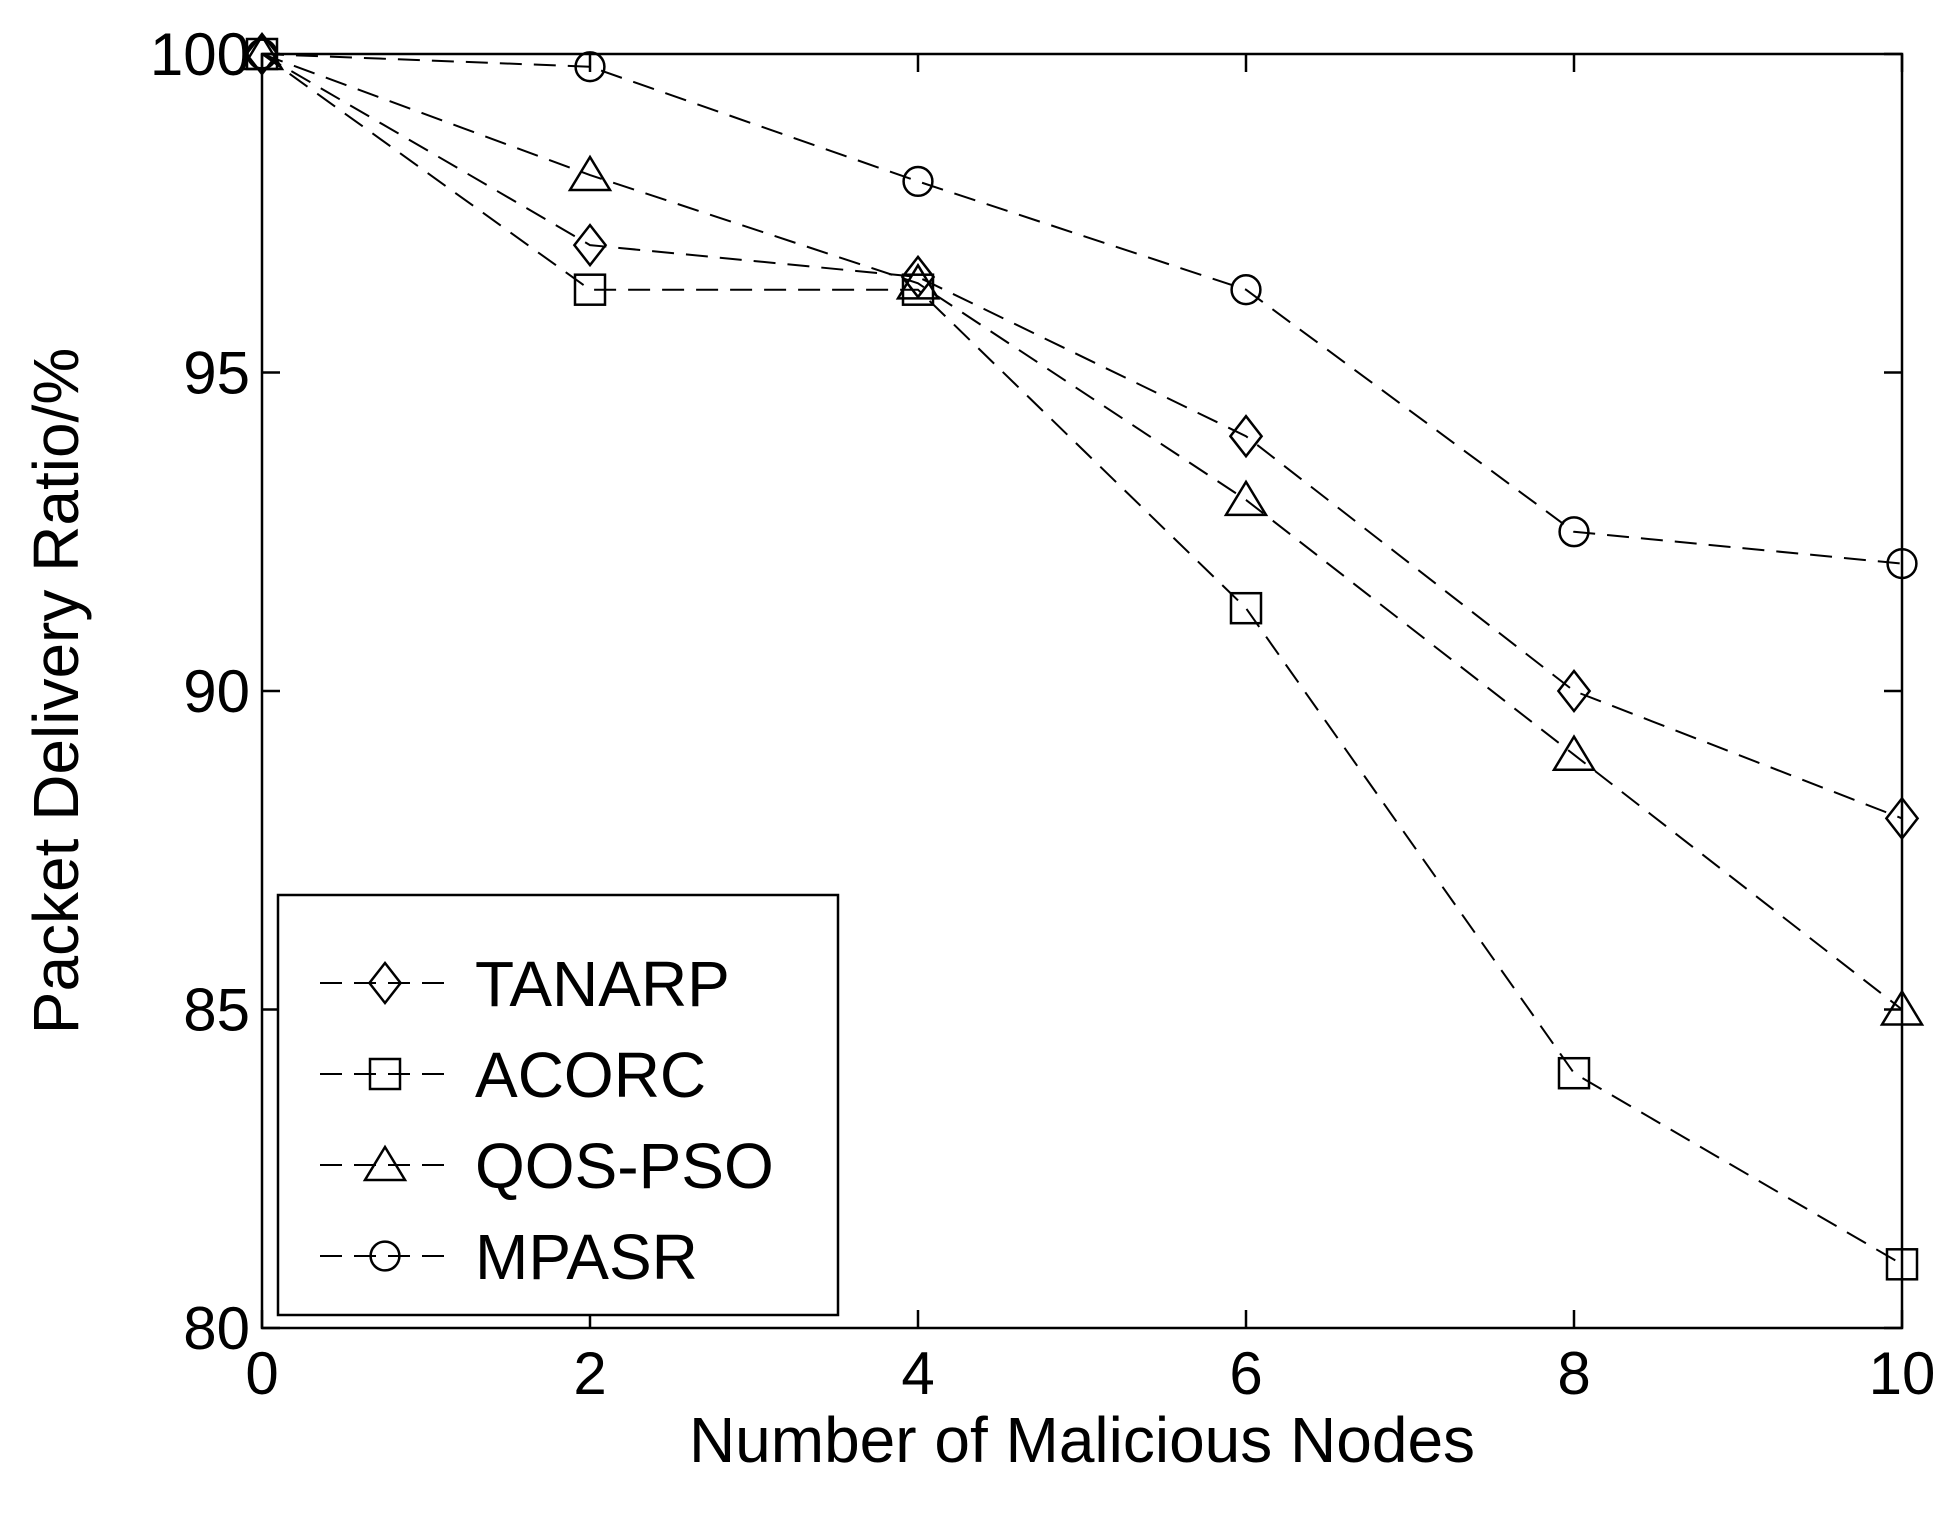 The height and width of the screenshot is (1519, 1950). Describe the element at coordinates (1902, 1373) in the screenshot. I see `x-tick-label: 10` at that location.